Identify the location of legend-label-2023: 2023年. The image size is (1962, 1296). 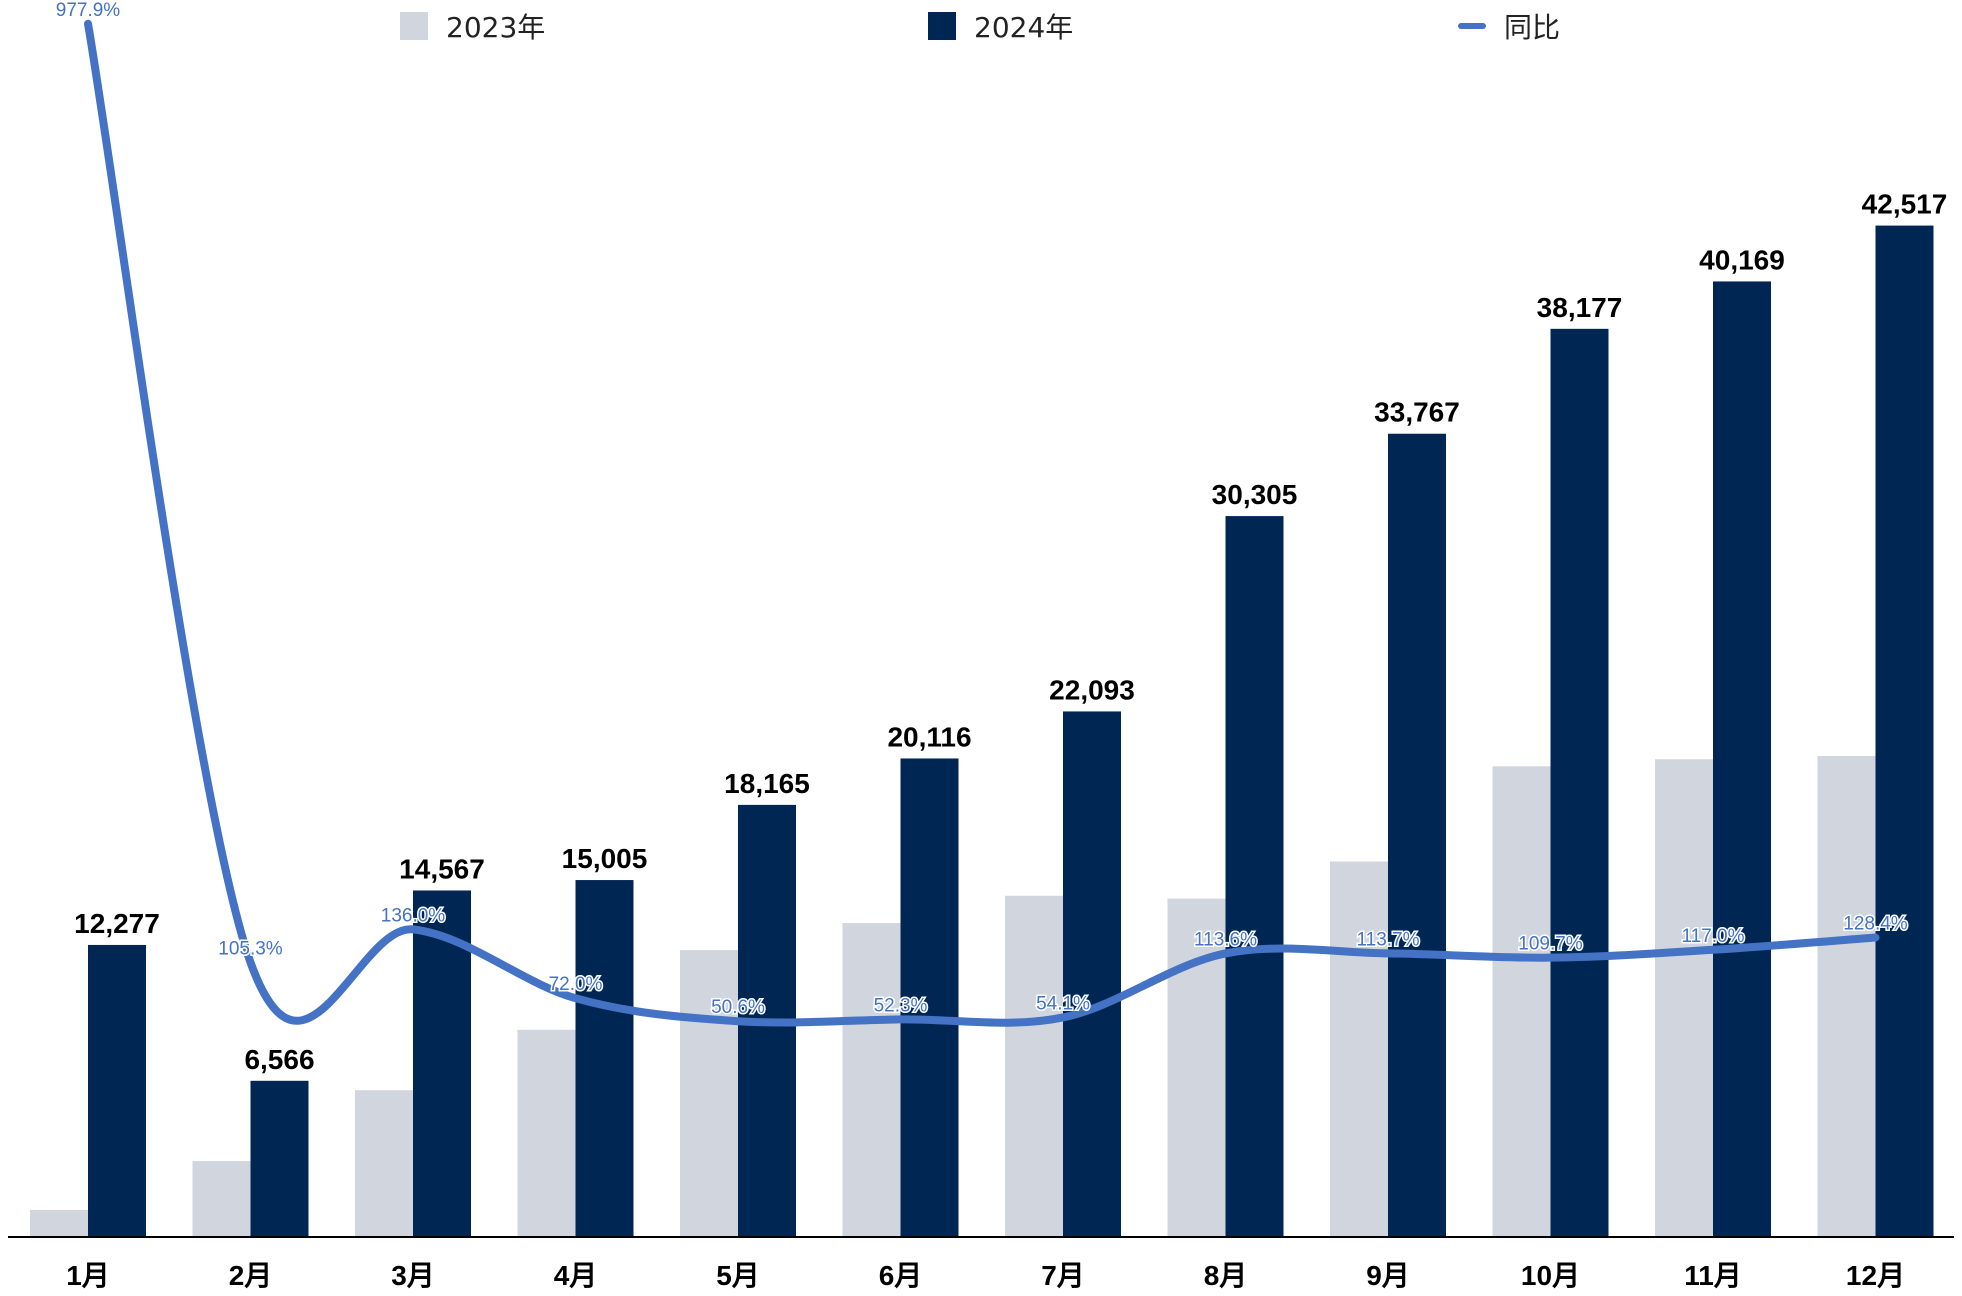
(496, 27).